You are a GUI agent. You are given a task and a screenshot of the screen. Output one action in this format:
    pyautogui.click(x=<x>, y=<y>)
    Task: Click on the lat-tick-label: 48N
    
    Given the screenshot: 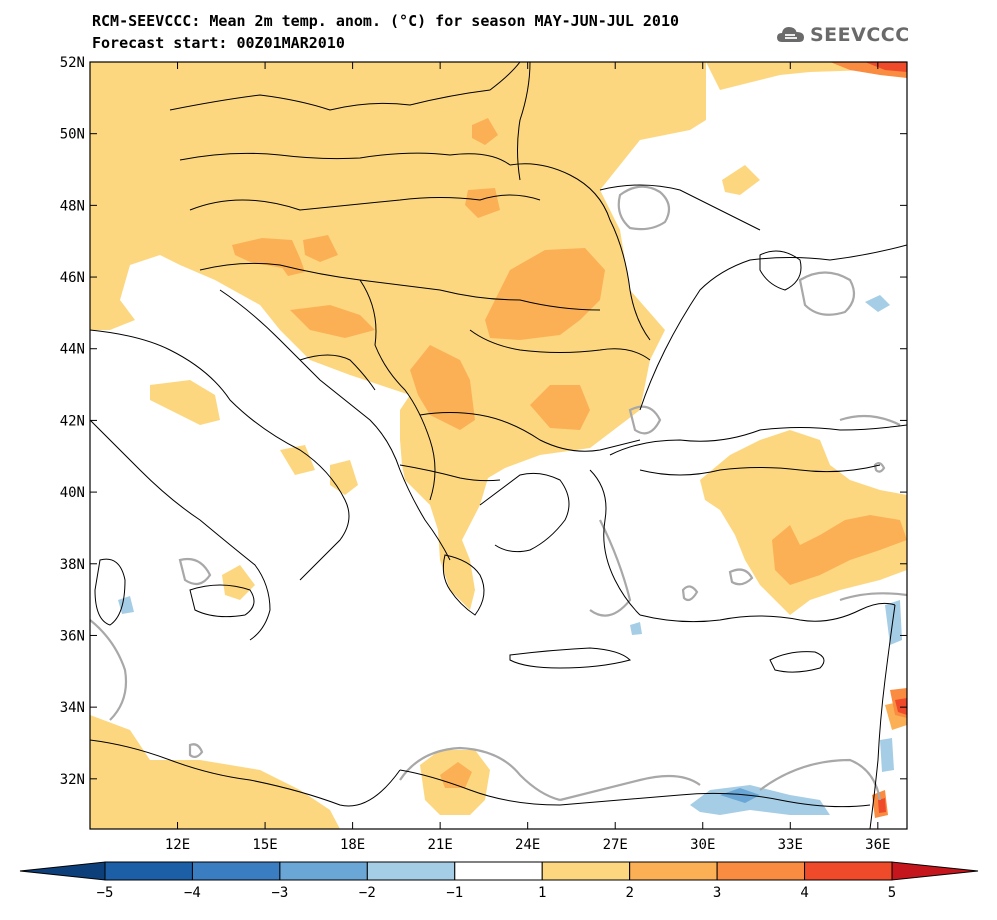 What is the action you would take?
    pyautogui.click(x=72, y=206)
    